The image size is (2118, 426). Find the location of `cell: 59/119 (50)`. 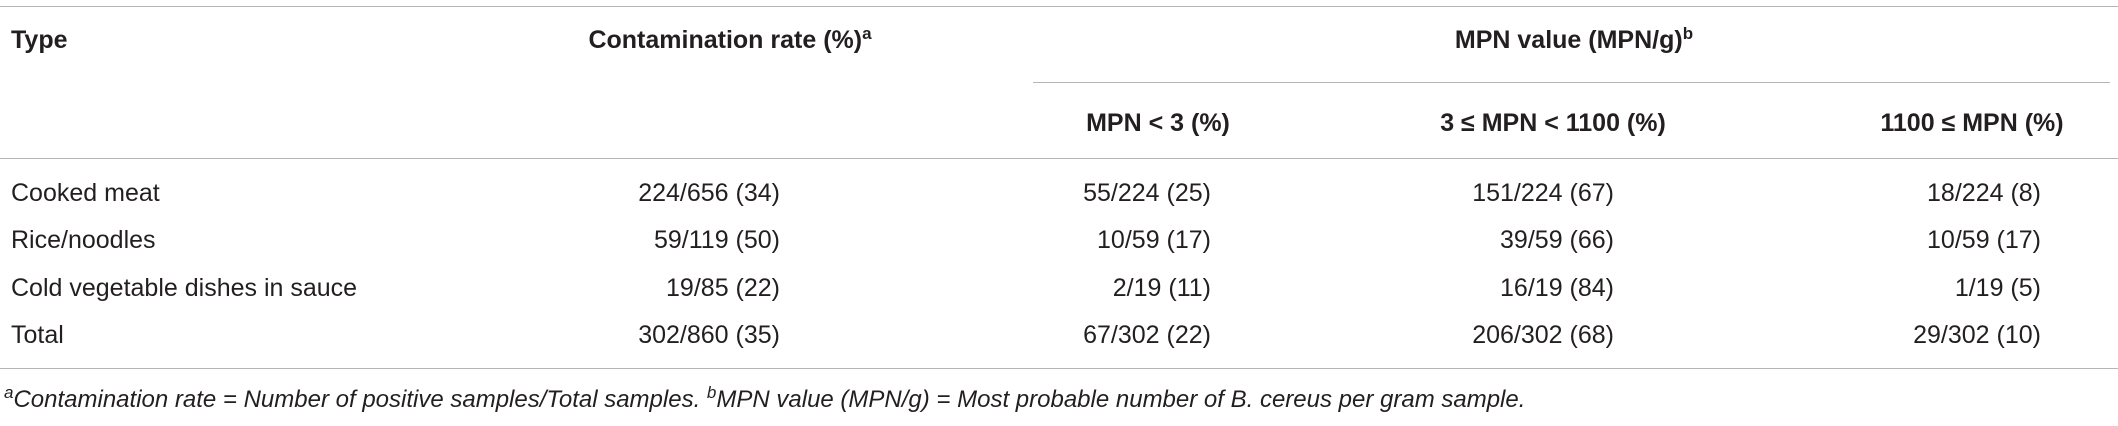

cell: 59/119 (50) is located at coordinates (716, 240).